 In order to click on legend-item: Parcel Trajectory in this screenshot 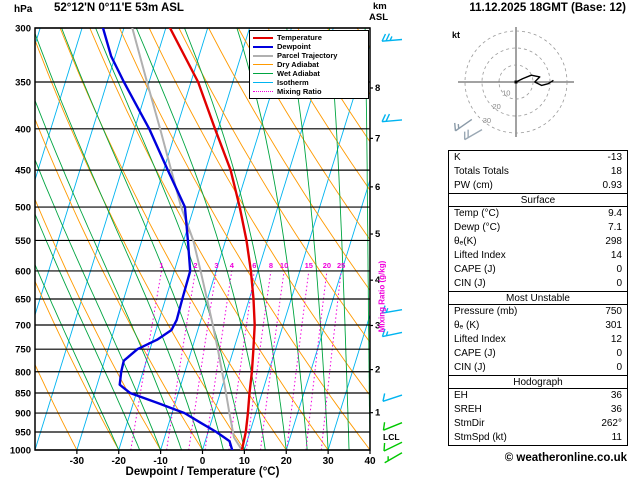, I will do `click(309, 55)`.